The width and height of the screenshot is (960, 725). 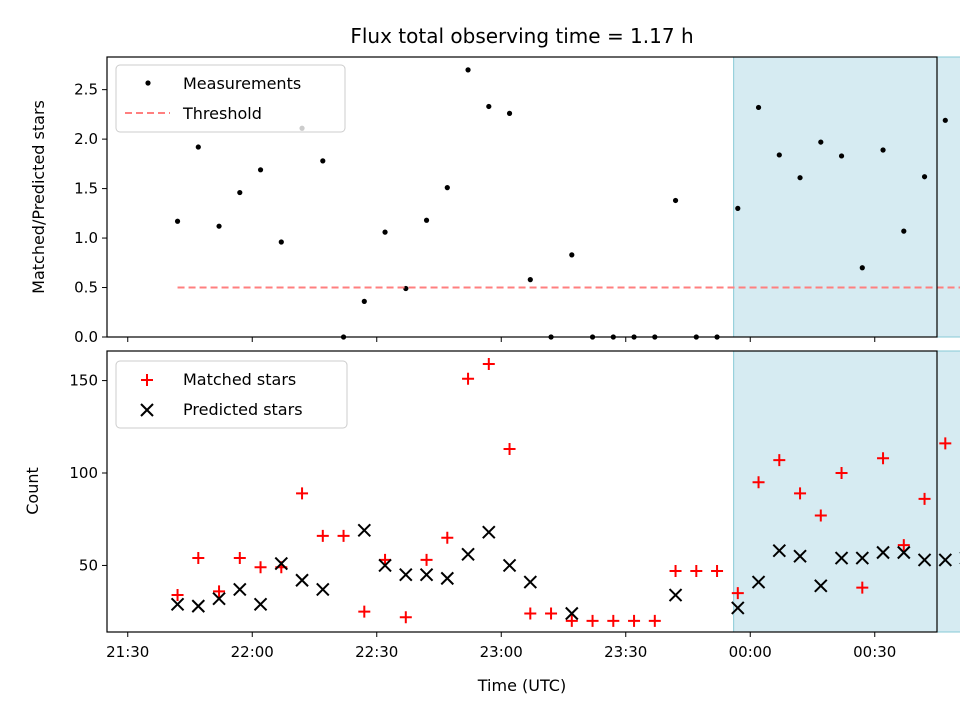 What do you see at coordinates (148, 83) in the screenshot?
I see `legend-measurements-marker` at bounding box center [148, 83].